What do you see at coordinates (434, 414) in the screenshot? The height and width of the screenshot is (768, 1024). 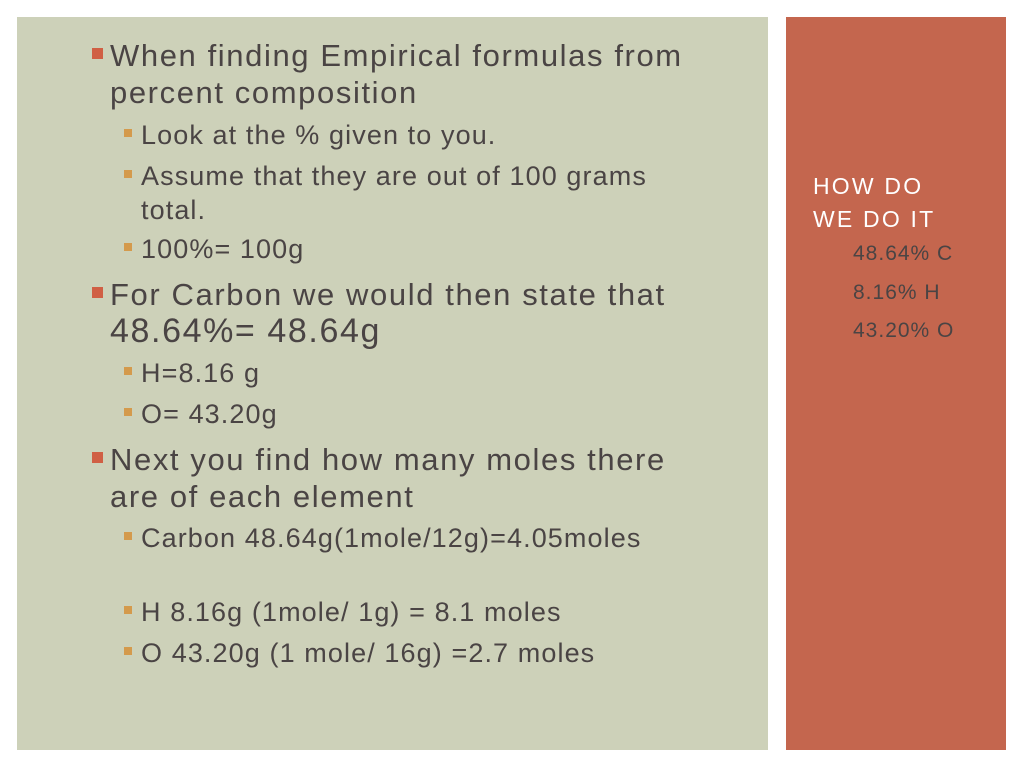 I see `sub-bullet-item: O= 43.20g` at bounding box center [434, 414].